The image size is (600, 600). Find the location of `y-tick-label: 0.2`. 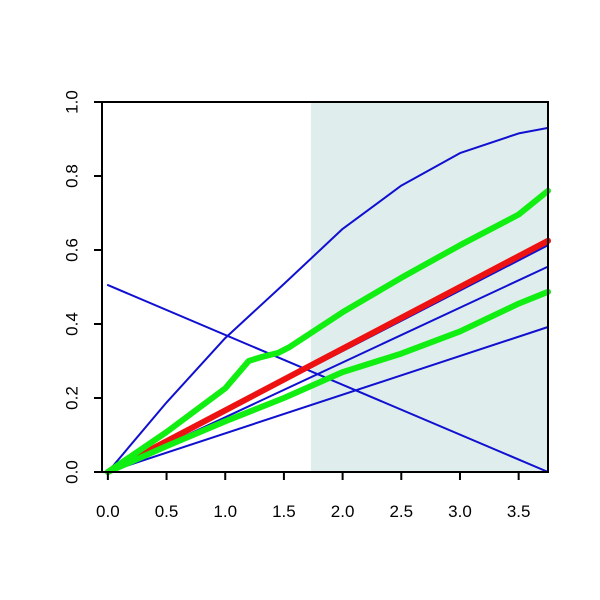

y-tick-label: 0.2 is located at coordinates (72, 398).